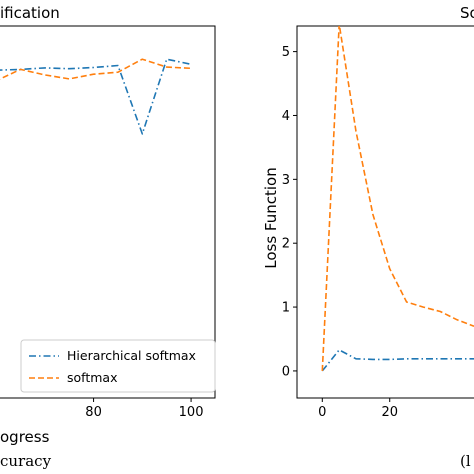 The width and height of the screenshot is (474, 474). Describe the element at coordinates (191, 412) in the screenshot. I see `x-tick-label: 100` at that location.